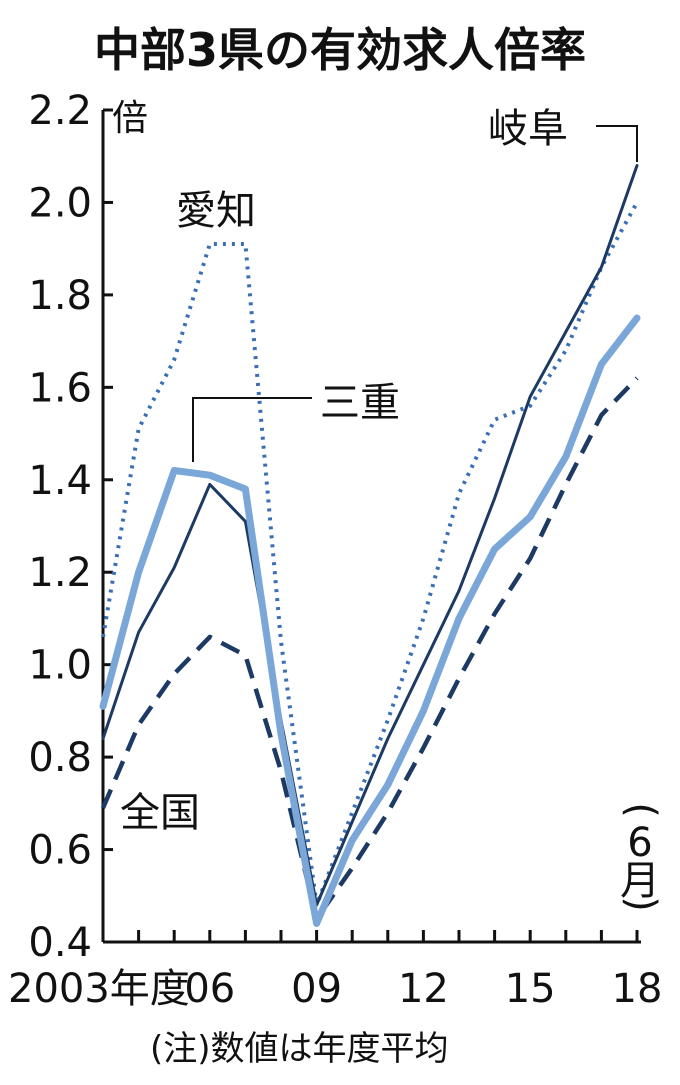 The height and width of the screenshot is (1085, 680). I want to click on y-tick-label: 0.6, so click(60, 851).